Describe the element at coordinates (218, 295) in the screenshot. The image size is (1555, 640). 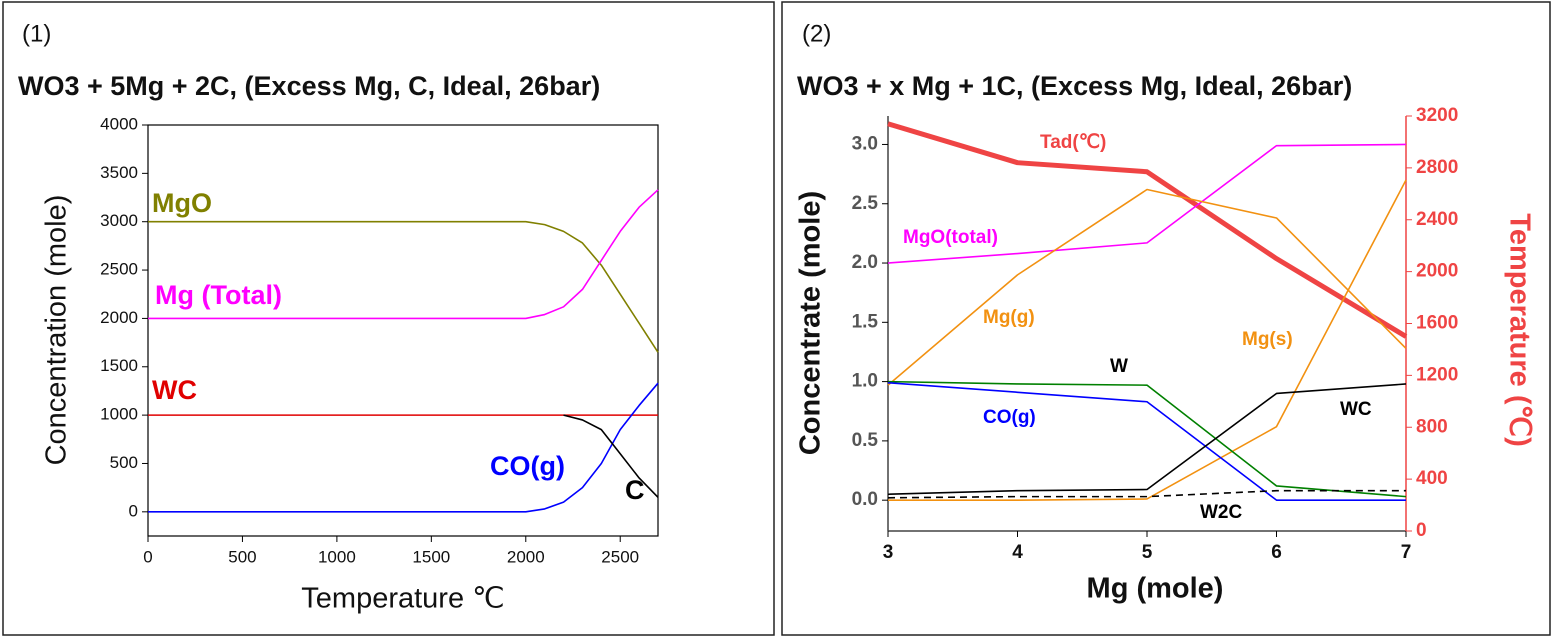
I see `series-label: Mg (Total)` at that location.